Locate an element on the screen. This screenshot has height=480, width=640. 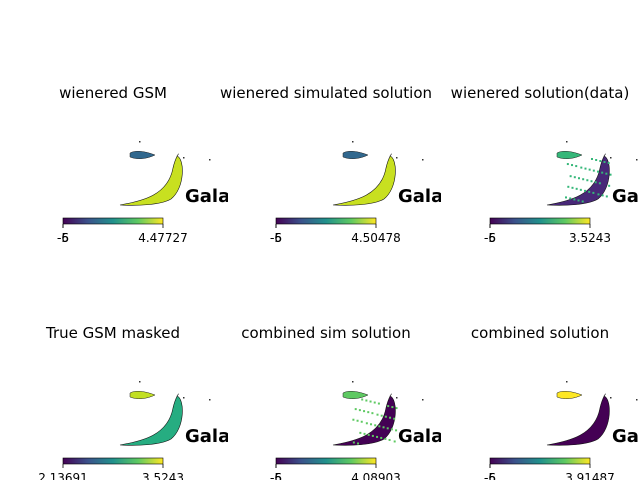
colorbar-tick-label: 3.5243 is located at coordinates (590, 238).